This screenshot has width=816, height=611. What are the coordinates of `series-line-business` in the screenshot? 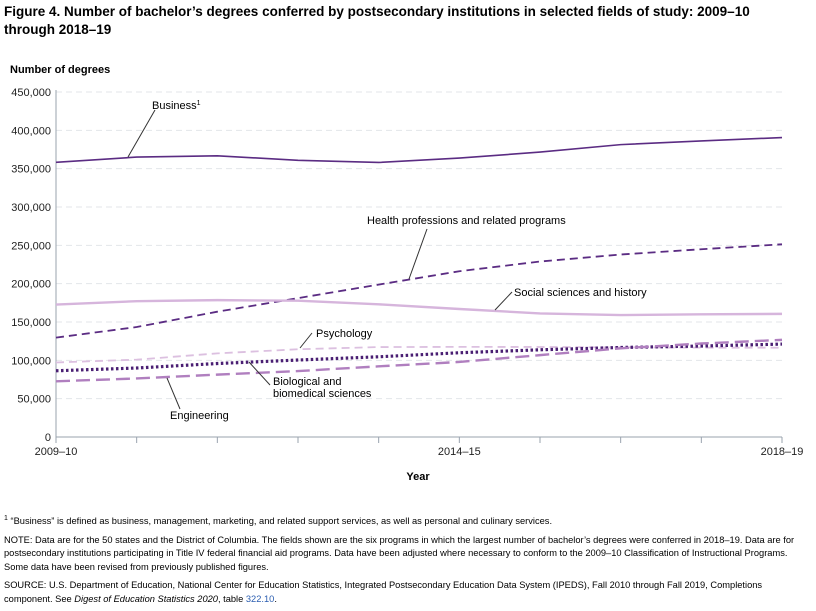 It's located at (419, 150).